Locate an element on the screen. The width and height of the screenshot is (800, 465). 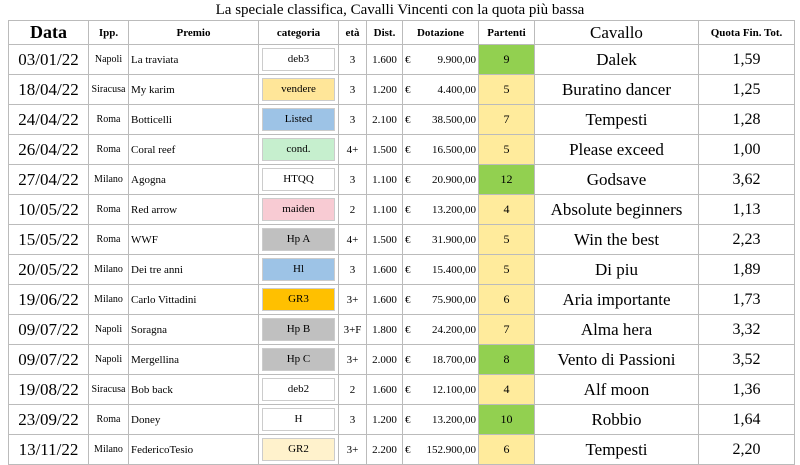
partenti-cell: 8 is located at coordinates (506, 359).